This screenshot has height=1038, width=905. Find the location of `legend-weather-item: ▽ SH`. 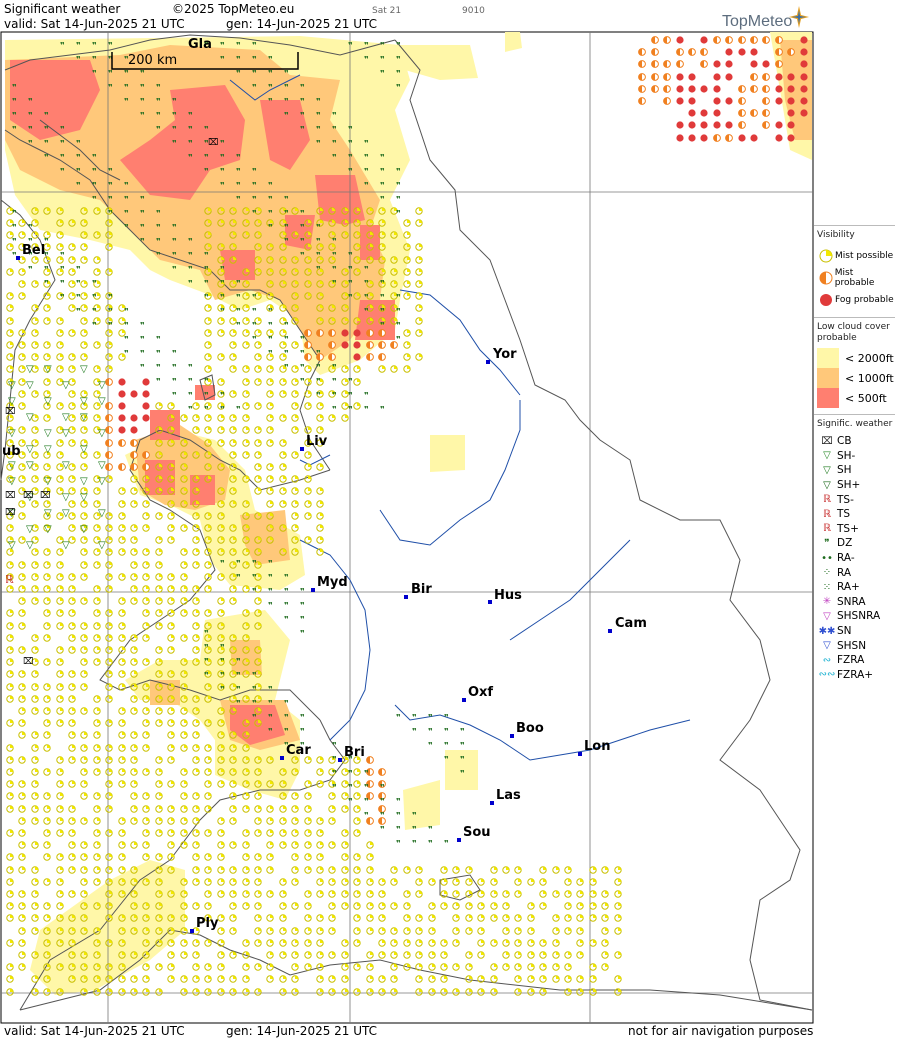

legend-weather-item: ▽ SH is located at coordinates (856, 470).